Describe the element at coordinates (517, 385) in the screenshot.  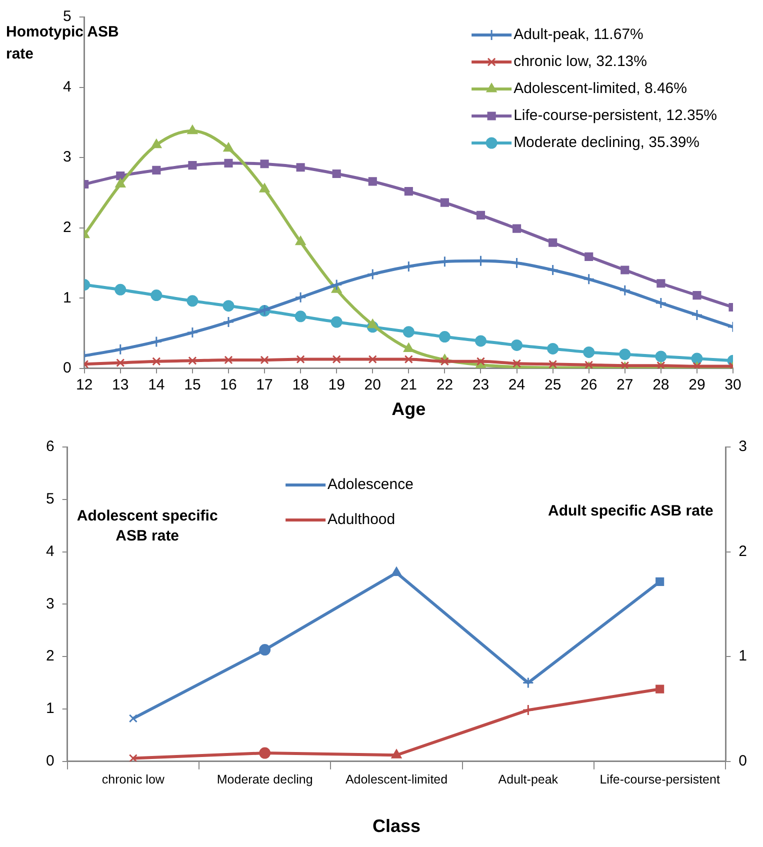
I see `x-tick-label: 24` at that location.